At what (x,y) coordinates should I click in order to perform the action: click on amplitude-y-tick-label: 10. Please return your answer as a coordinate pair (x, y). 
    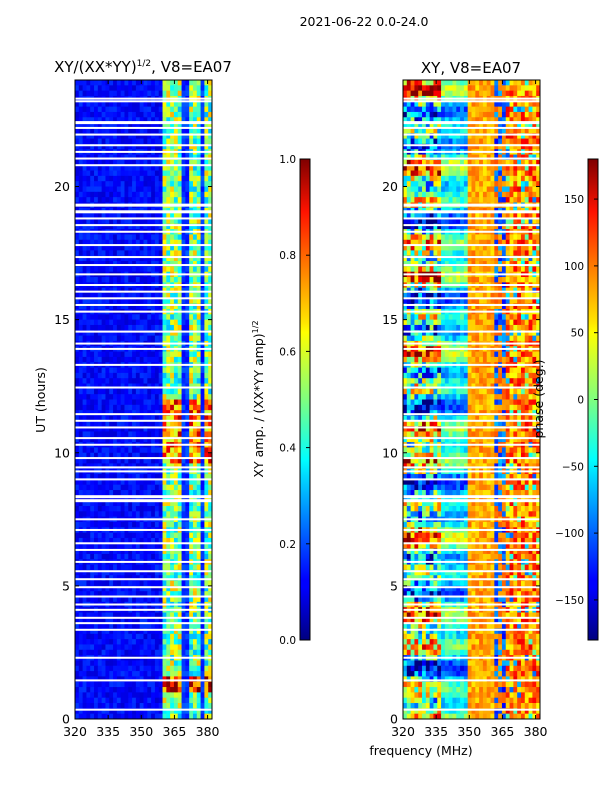
    Looking at the image, I should click on (62, 452).